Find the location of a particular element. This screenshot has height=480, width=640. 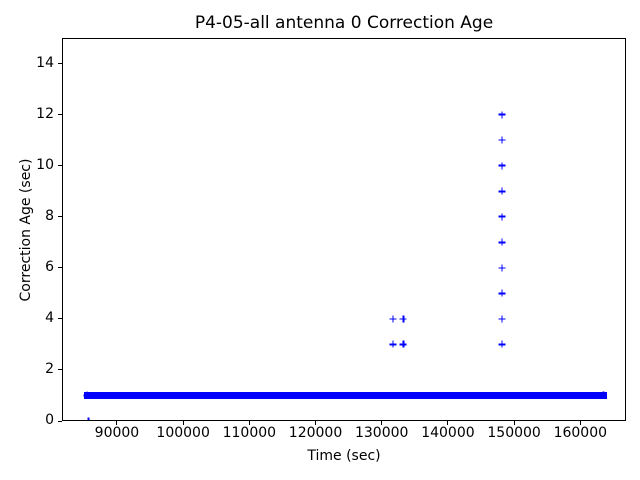

x-tick-label: 140000 is located at coordinates (448, 433).